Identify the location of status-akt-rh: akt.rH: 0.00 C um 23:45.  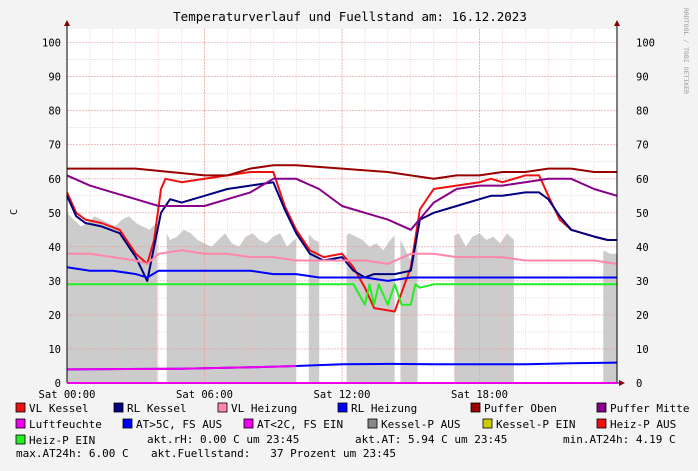
(223, 439).